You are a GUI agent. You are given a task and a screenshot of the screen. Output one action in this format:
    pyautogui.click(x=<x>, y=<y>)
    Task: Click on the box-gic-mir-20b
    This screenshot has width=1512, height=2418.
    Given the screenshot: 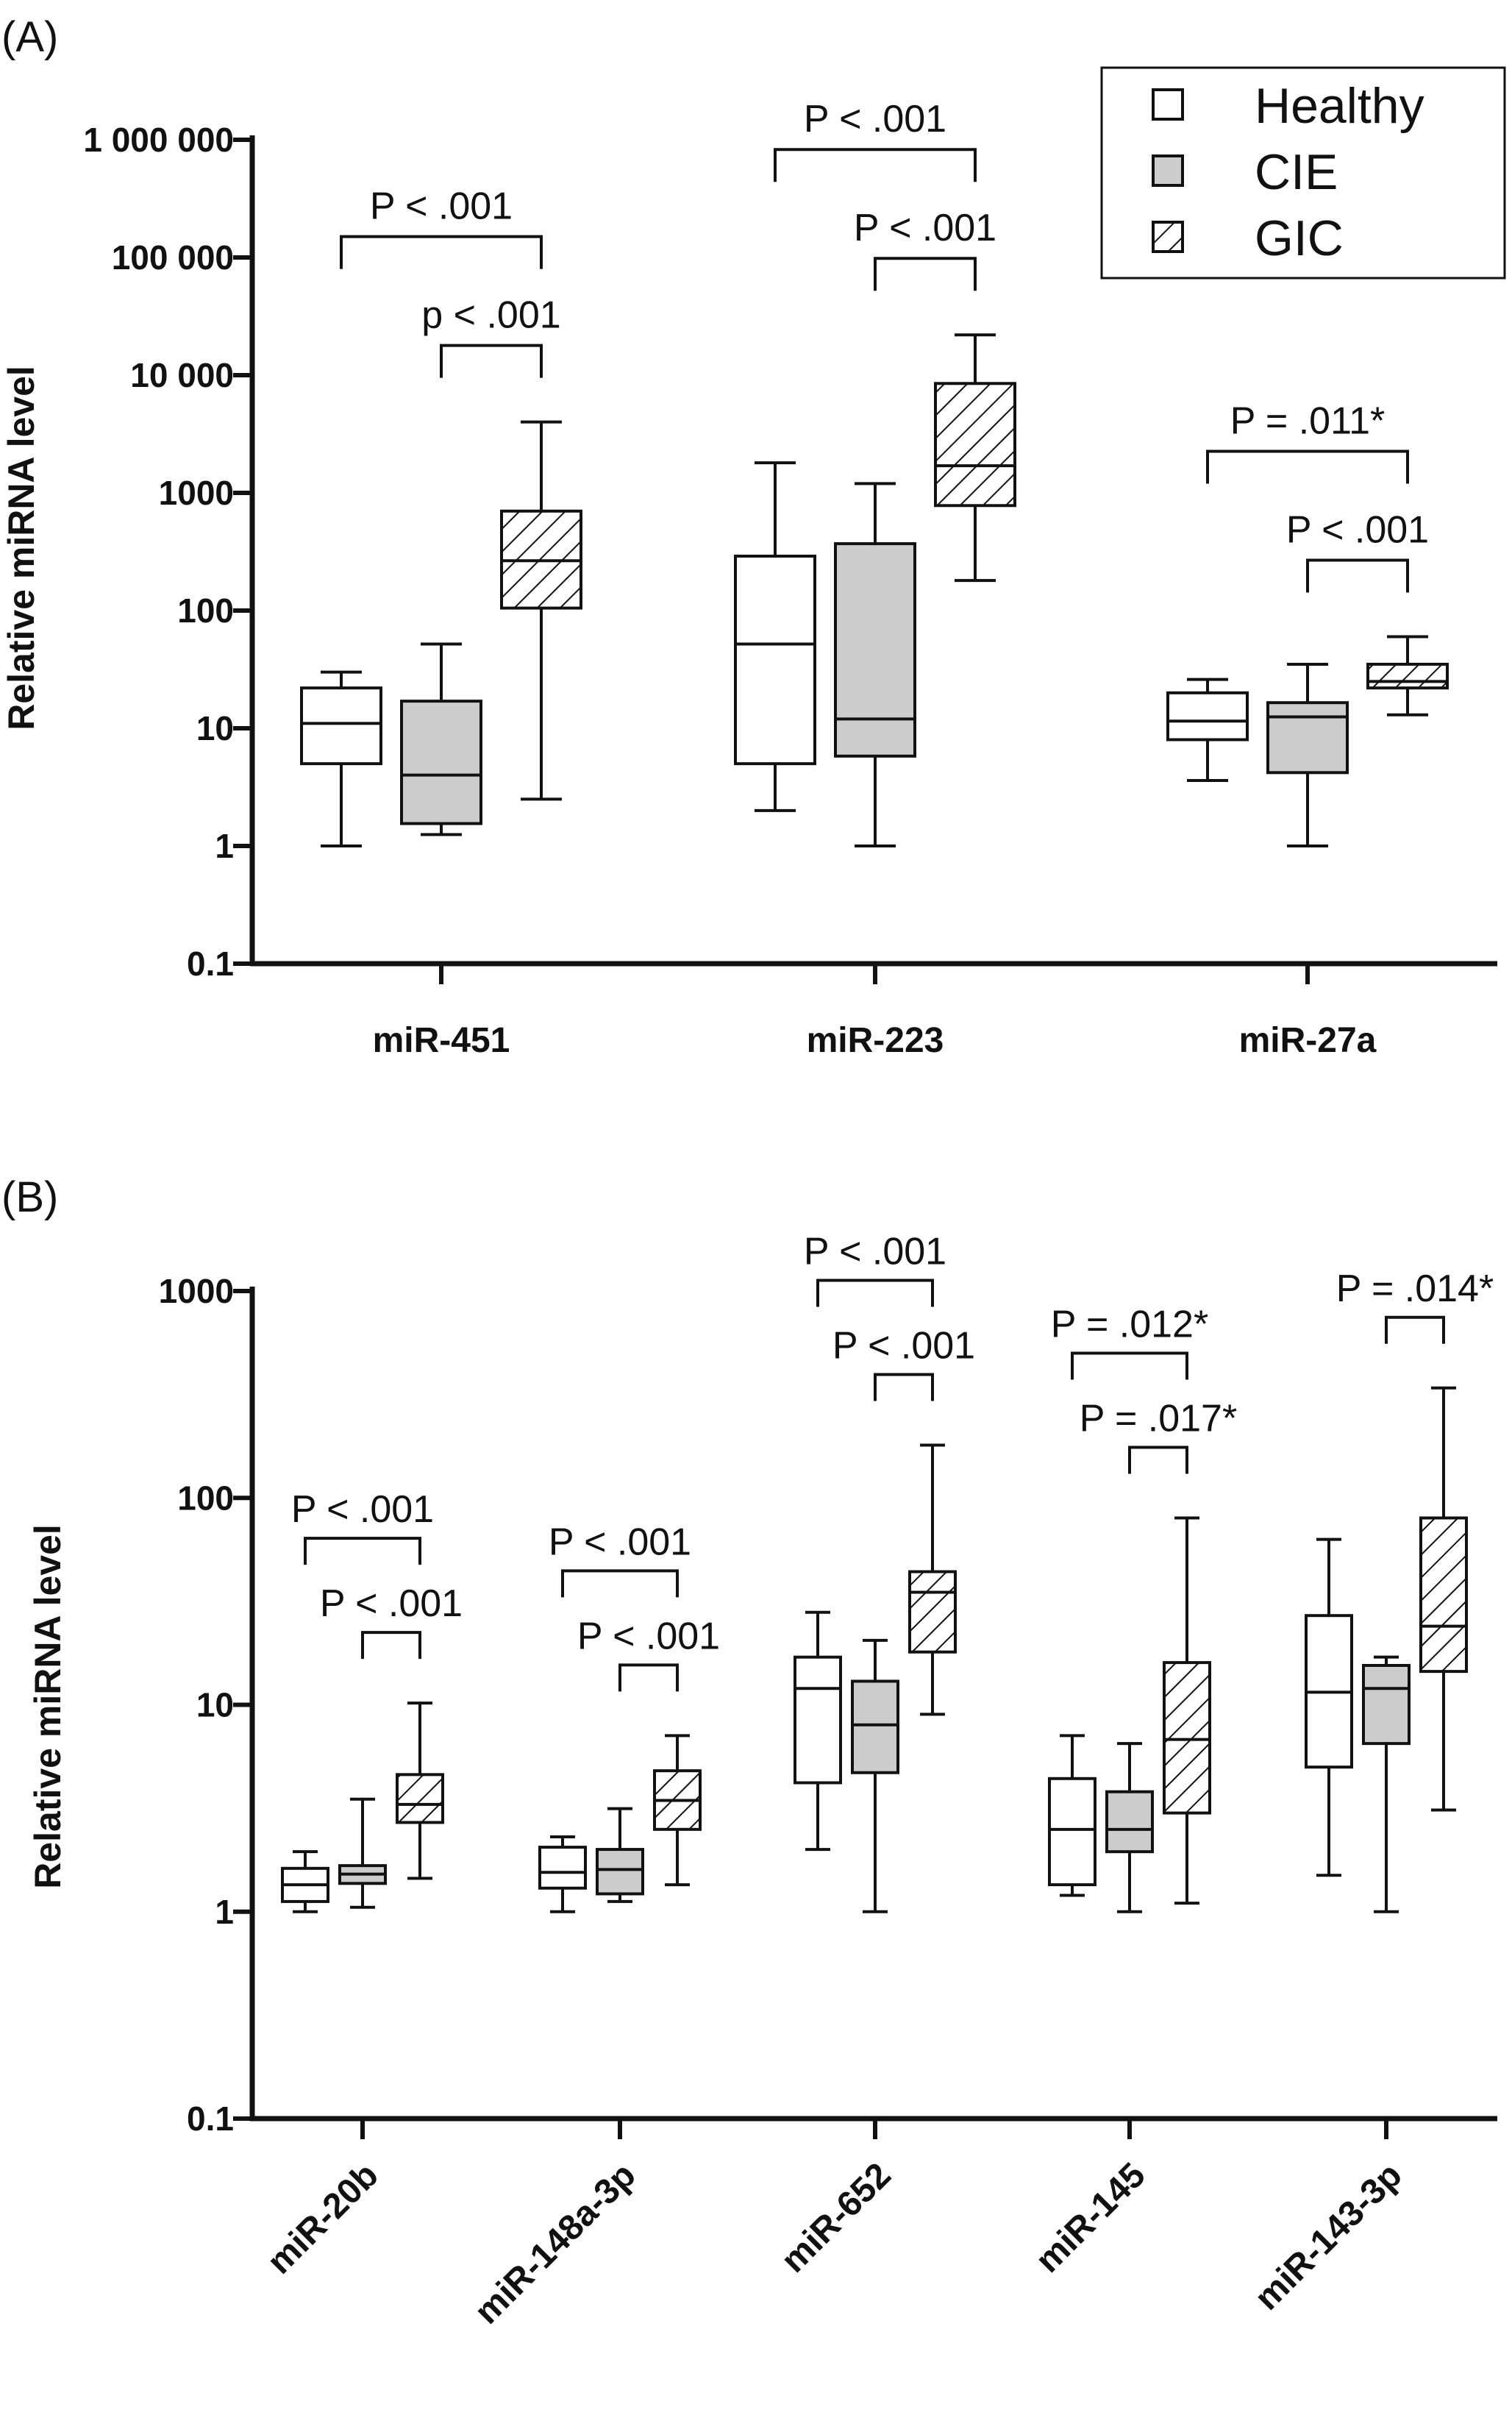 What is the action you would take?
    pyautogui.click(x=420, y=1791)
    